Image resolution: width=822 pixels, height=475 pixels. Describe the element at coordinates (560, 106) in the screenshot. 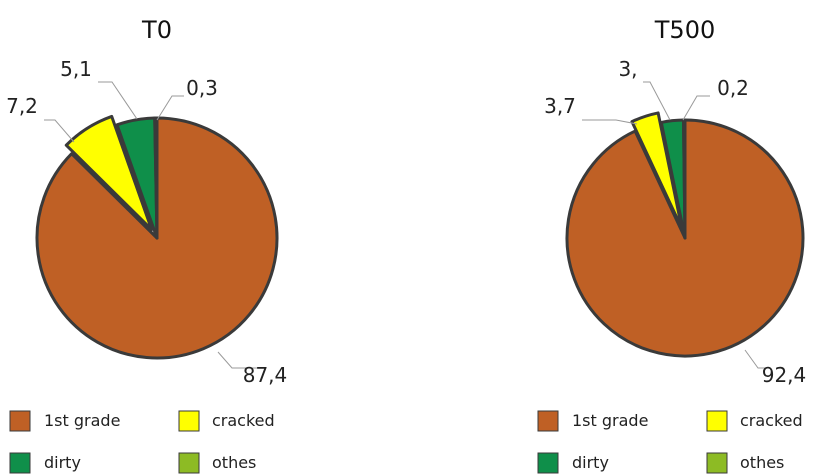

I see `data-label-cracked: 3,7` at that location.